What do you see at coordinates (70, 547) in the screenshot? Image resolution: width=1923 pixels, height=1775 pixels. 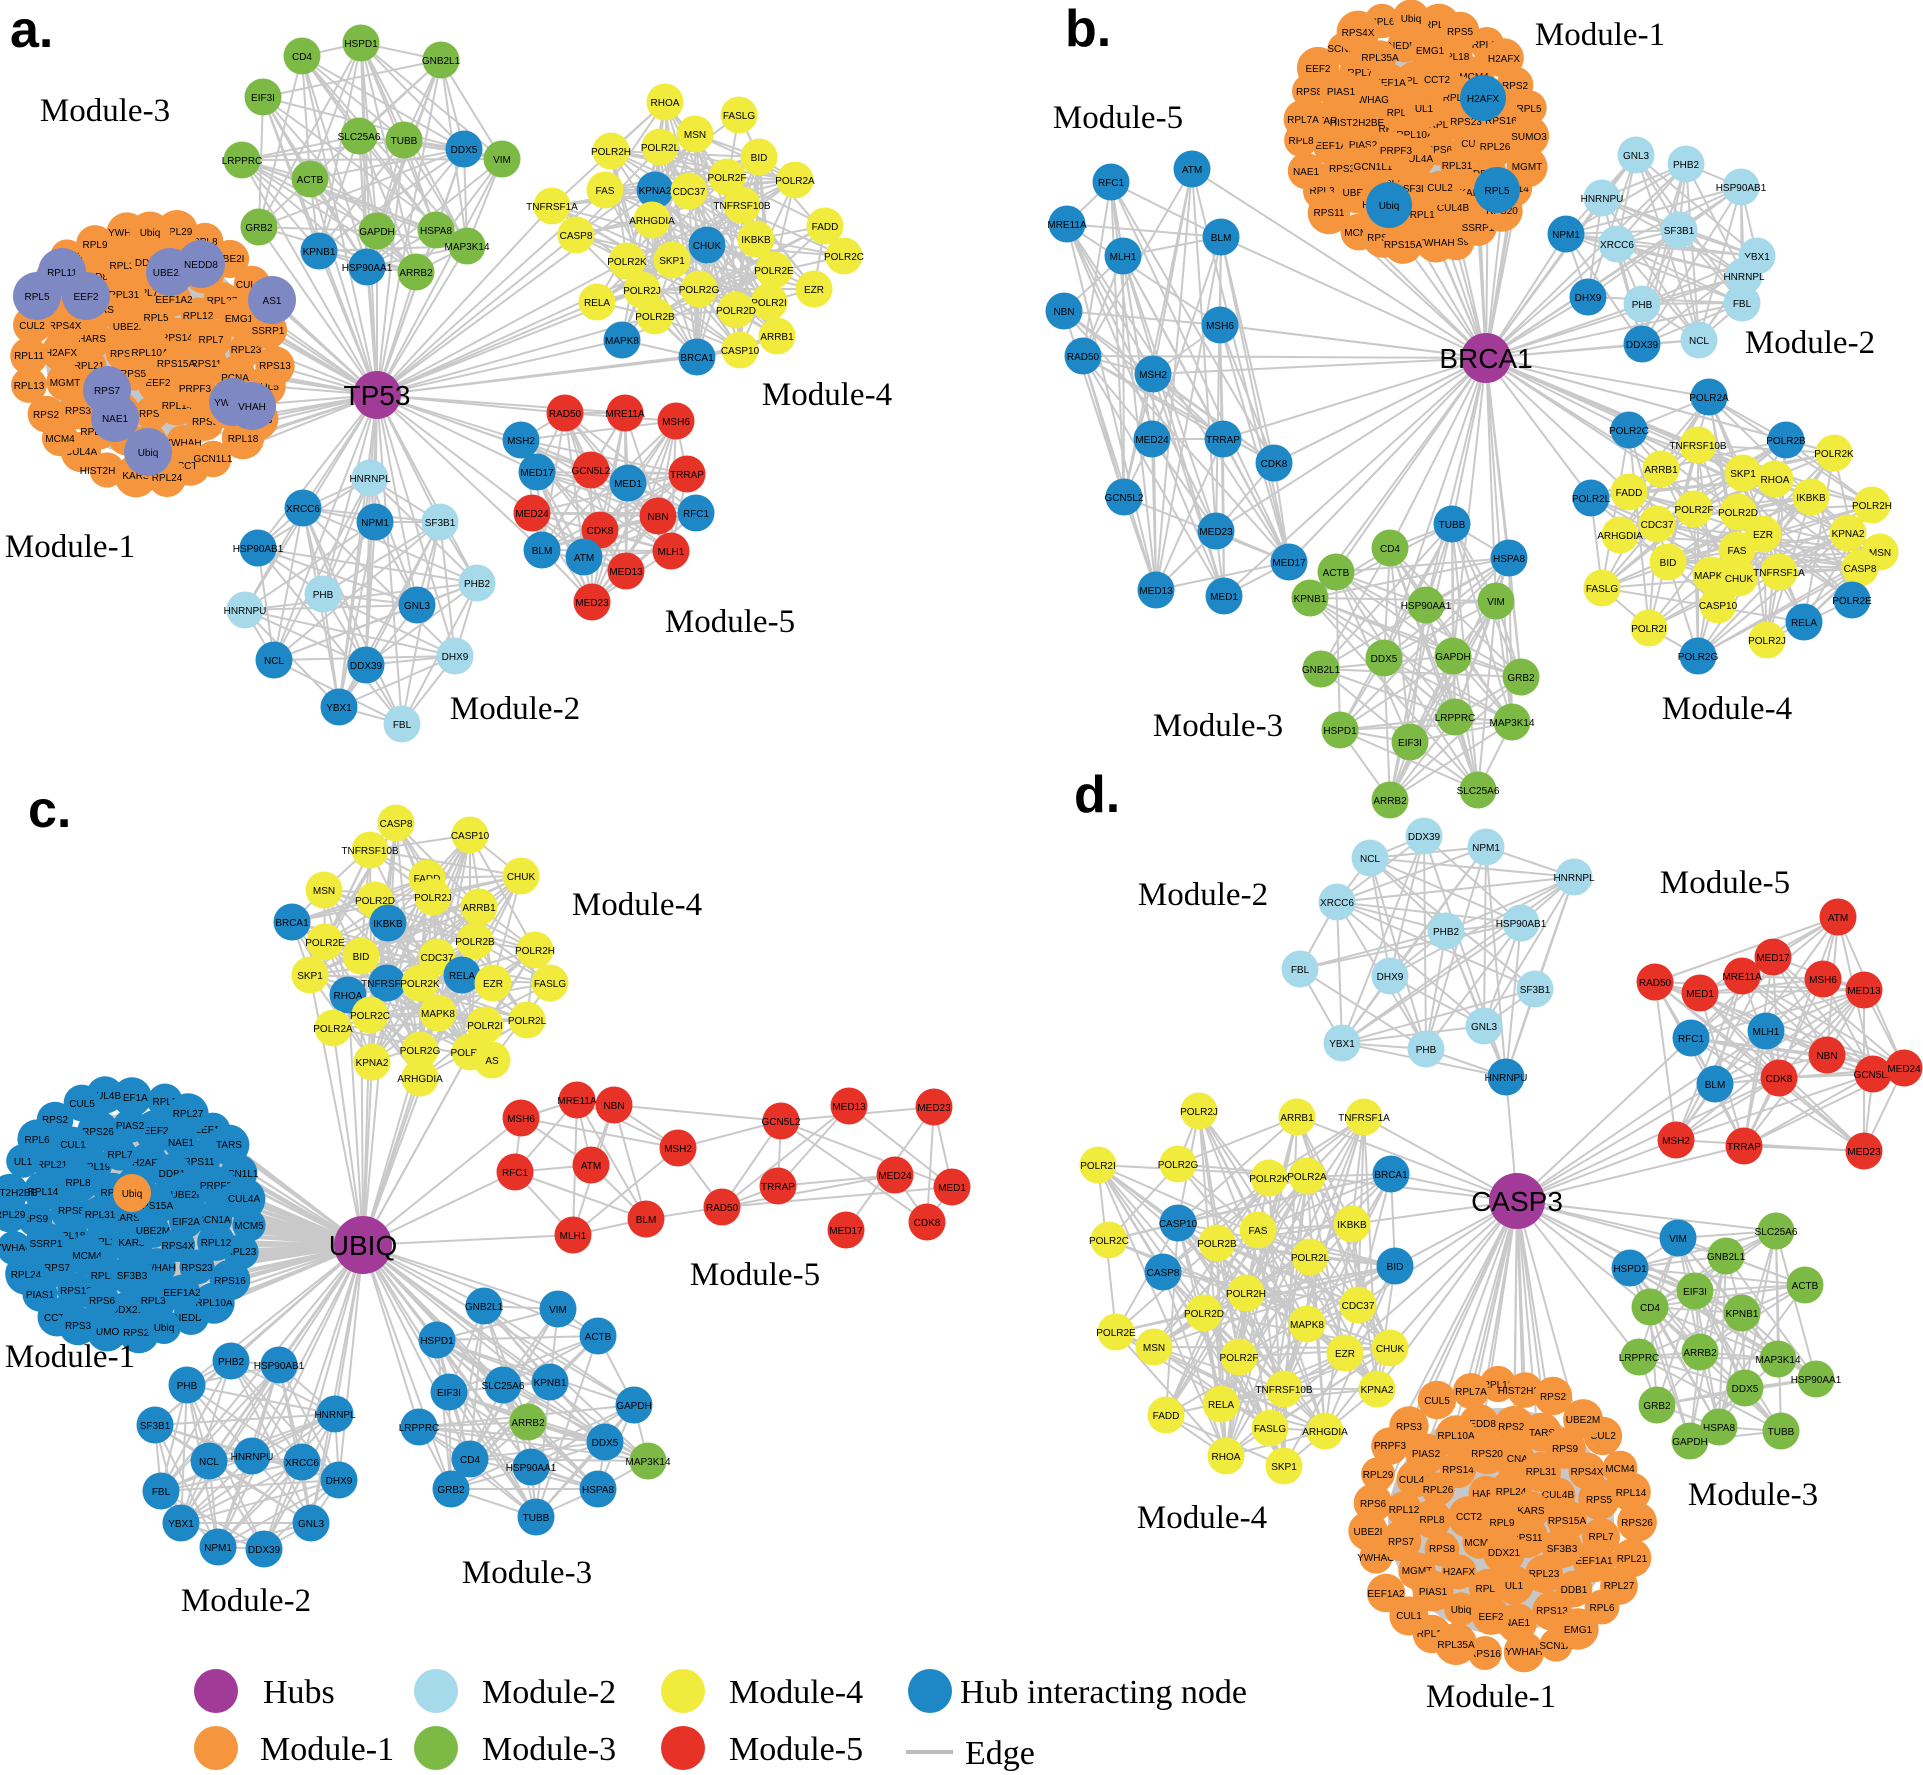 I see `svg-text: Module-1` at bounding box center [70, 547].